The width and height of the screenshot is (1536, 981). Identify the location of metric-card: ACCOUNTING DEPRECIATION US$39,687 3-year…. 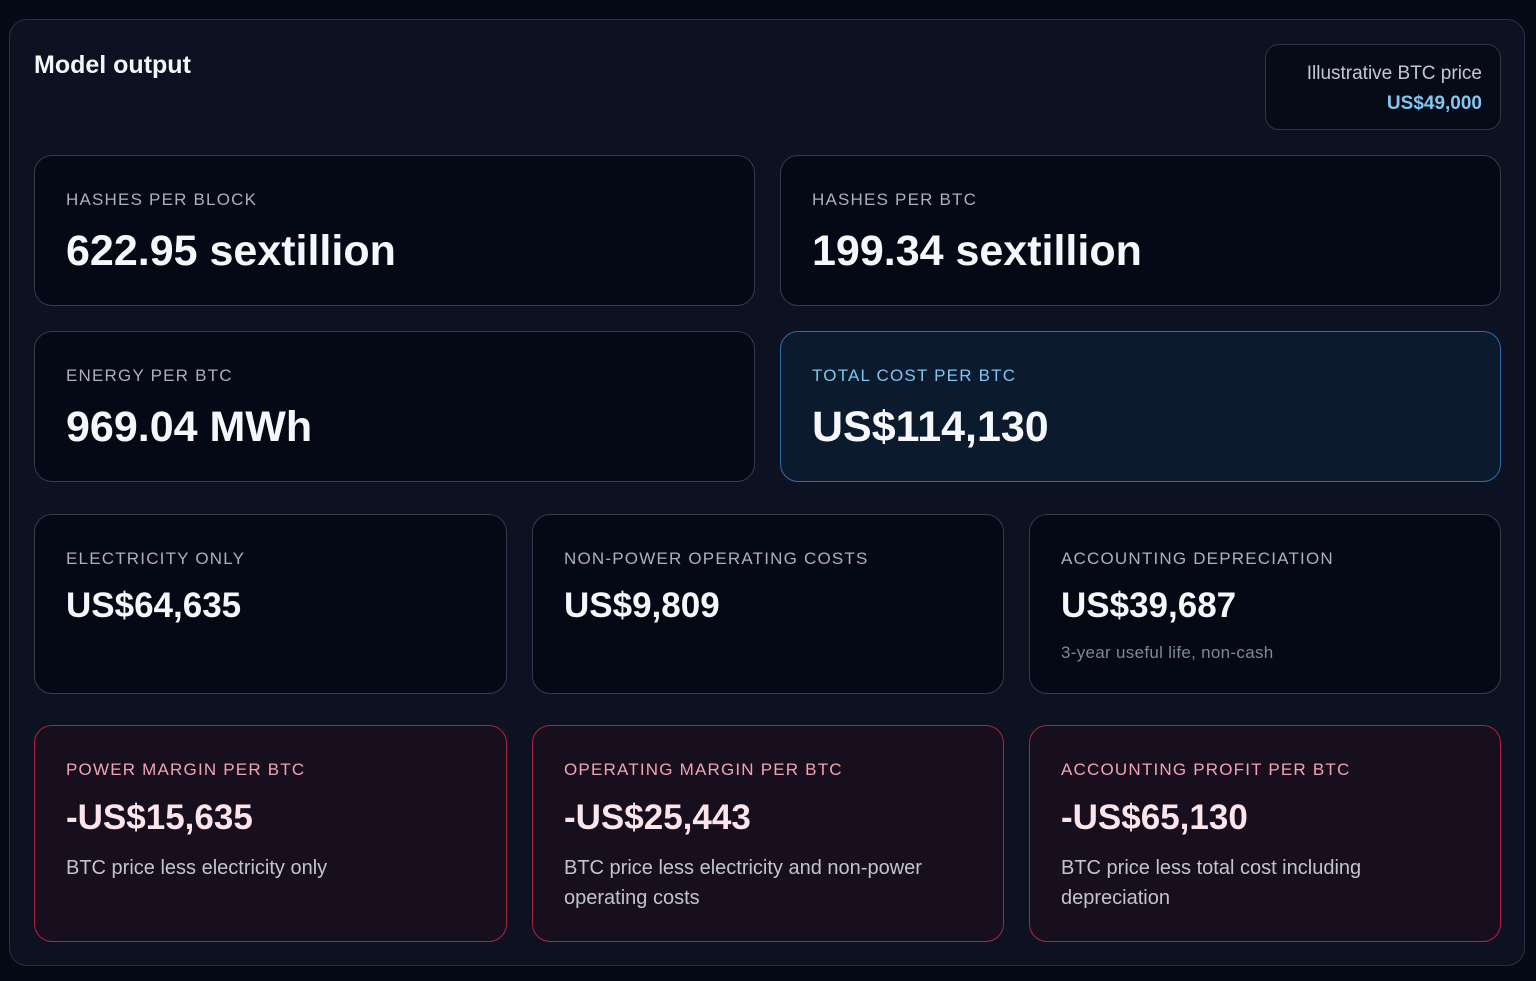
(1265, 604).